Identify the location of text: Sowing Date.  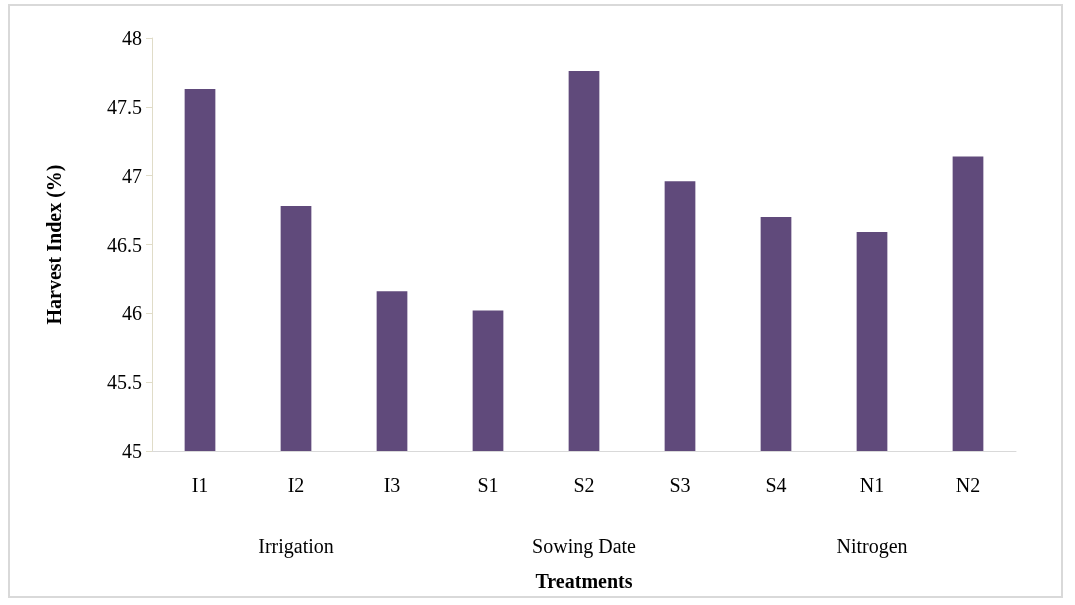
(584, 546).